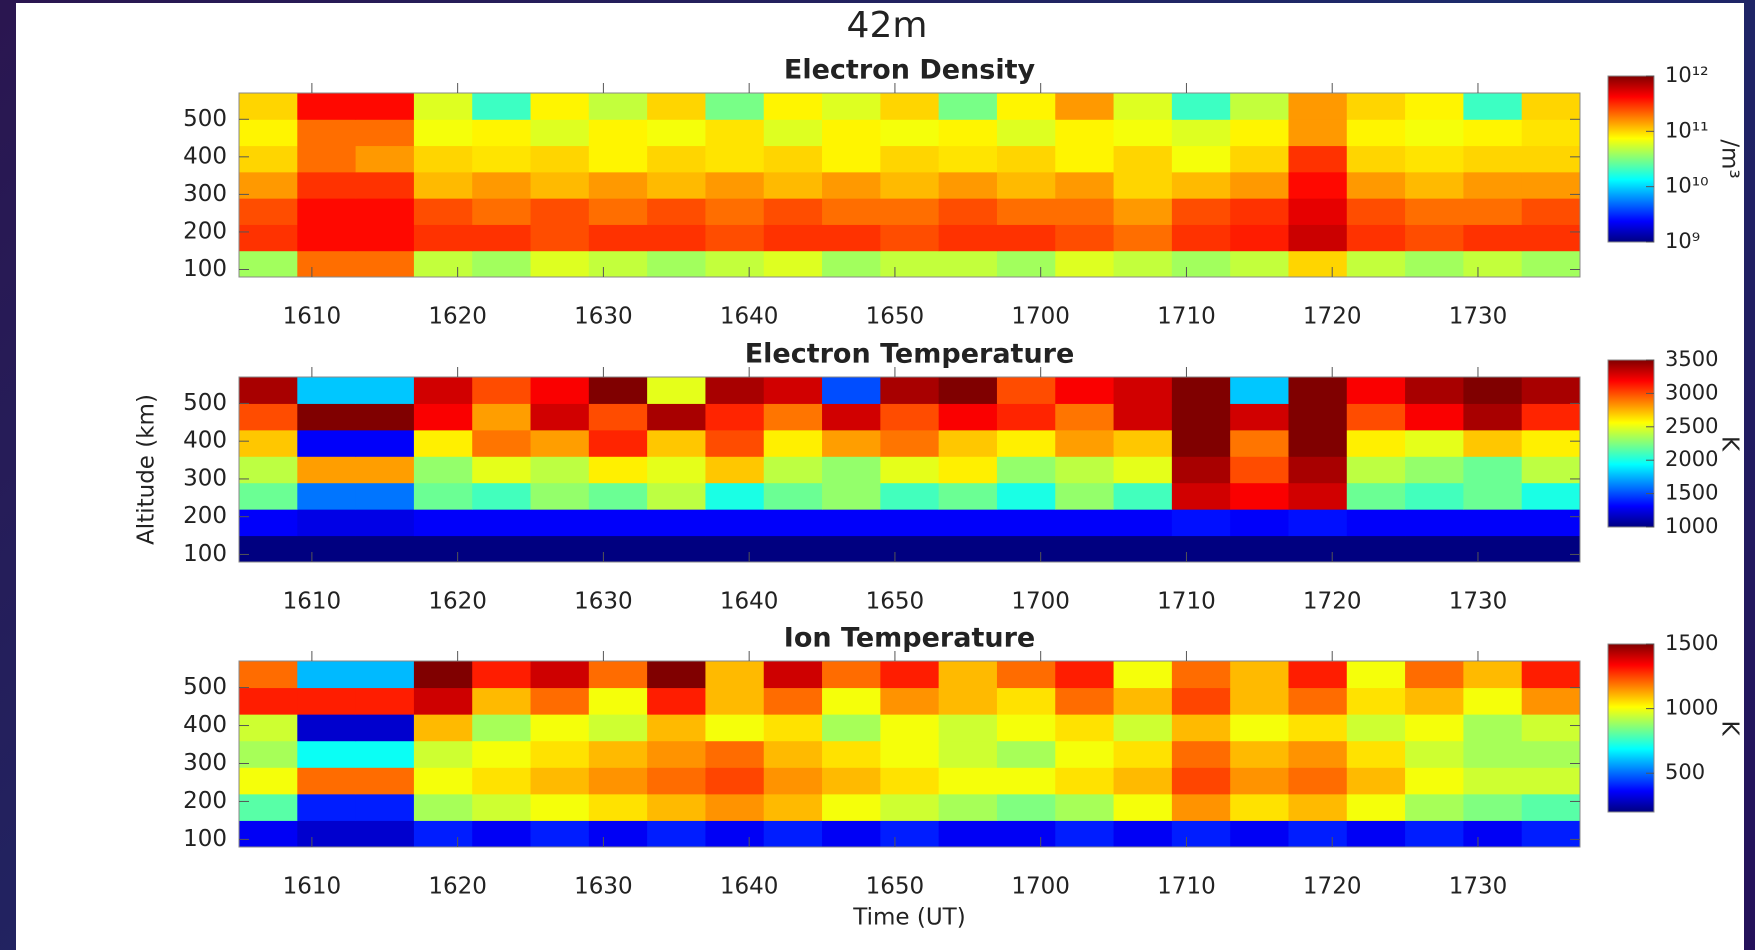 Image resolution: width=1755 pixels, height=950 pixels. Describe the element at coordinates (603, 602) in the screenshot. I see `x-tick-label: 1630` at that location.